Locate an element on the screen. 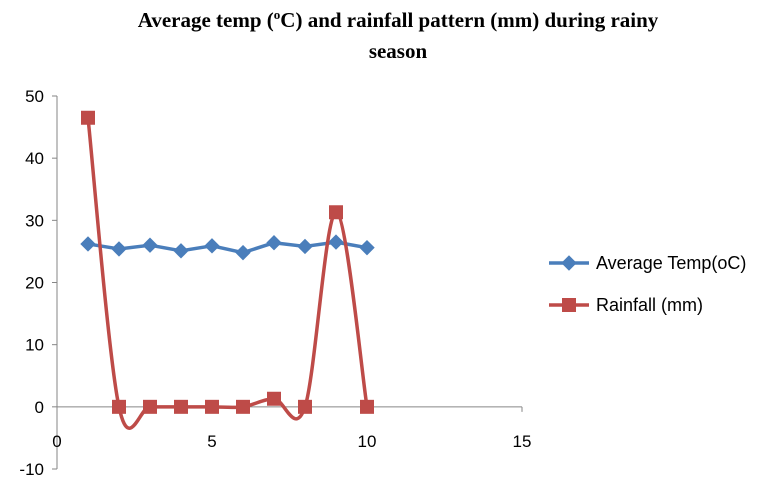 The image size is (774, 480). y-tick-label: 10 is located at coordinates (34, 345).